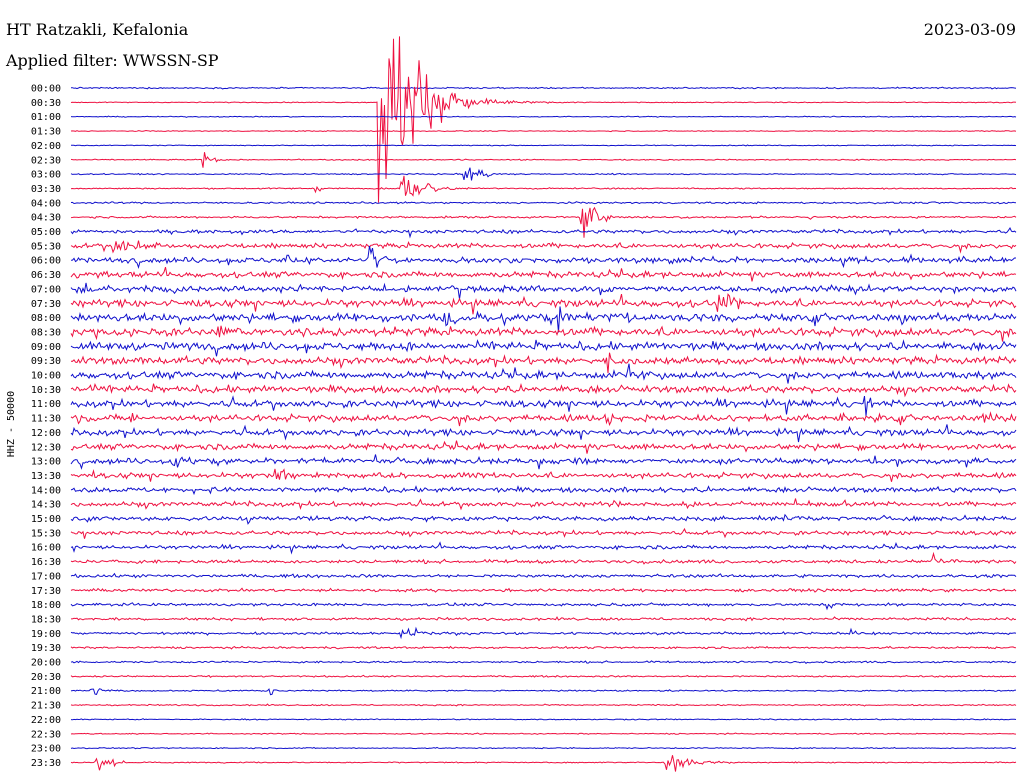 This screenshot has height=780, width=1024. I want to click on row-time-label: 01:30, so click(46, 132).